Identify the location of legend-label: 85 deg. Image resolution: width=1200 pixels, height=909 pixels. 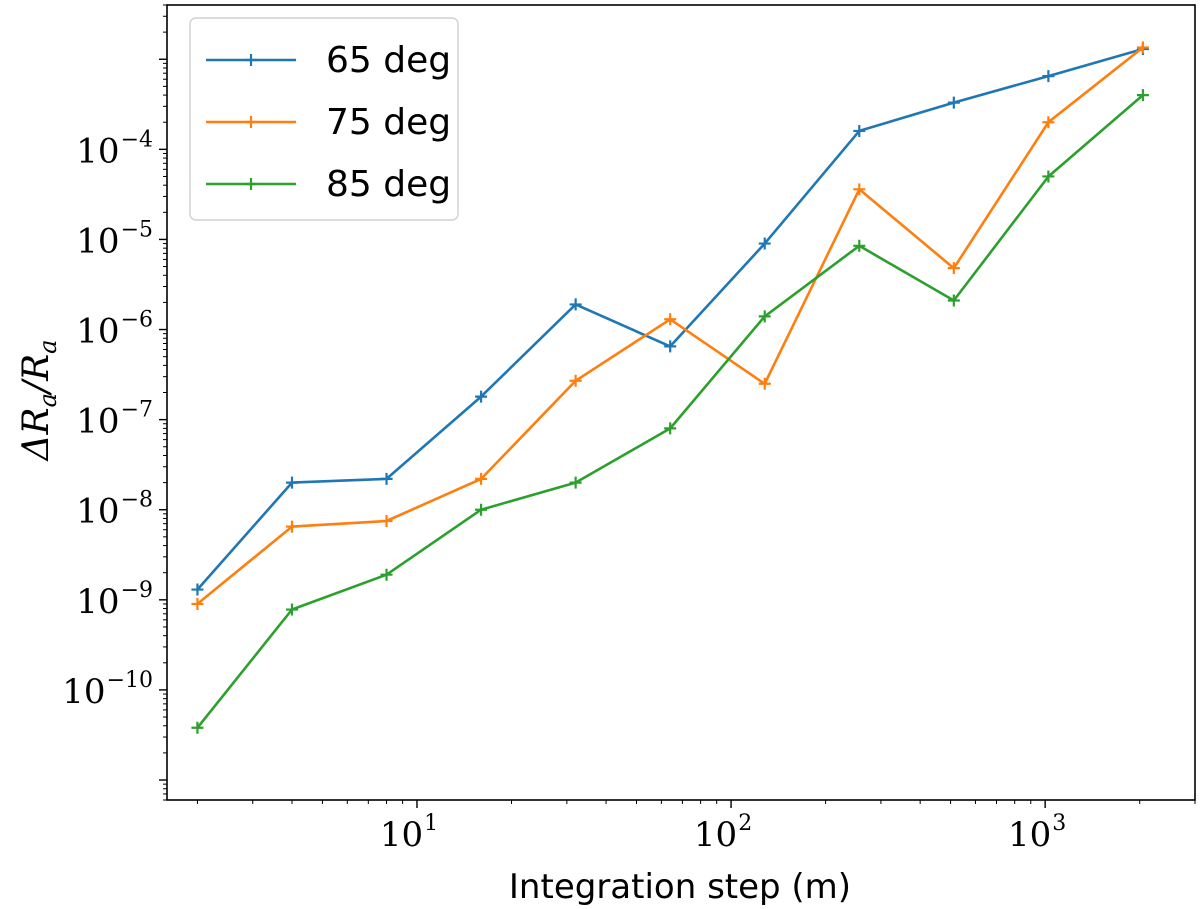
(388, 184).